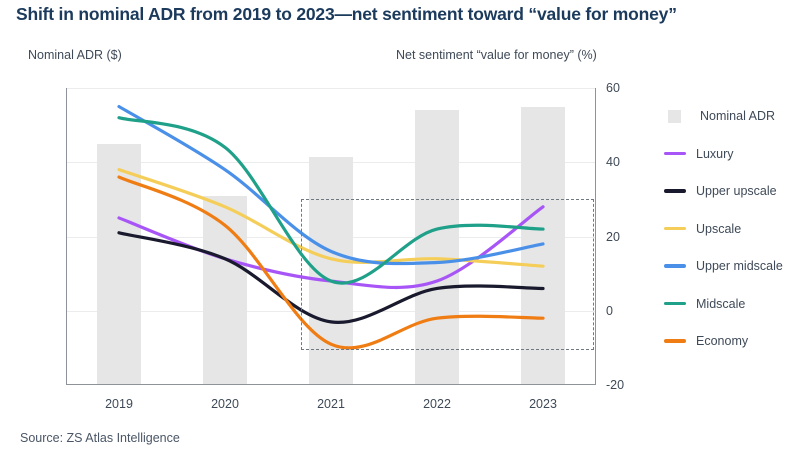 The width and height of the screenshot is (800, 463). I want to click on legend-item-upper-midscale: Upper midscale, so click(732, 266).